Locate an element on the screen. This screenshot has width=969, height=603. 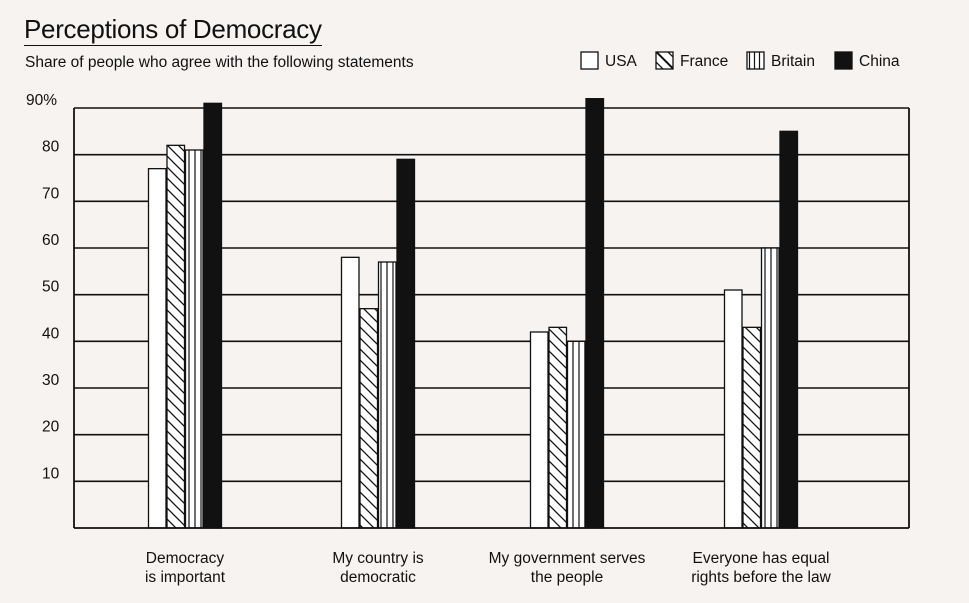
y-tick-label: 10 is located at coordinates (51, 473).